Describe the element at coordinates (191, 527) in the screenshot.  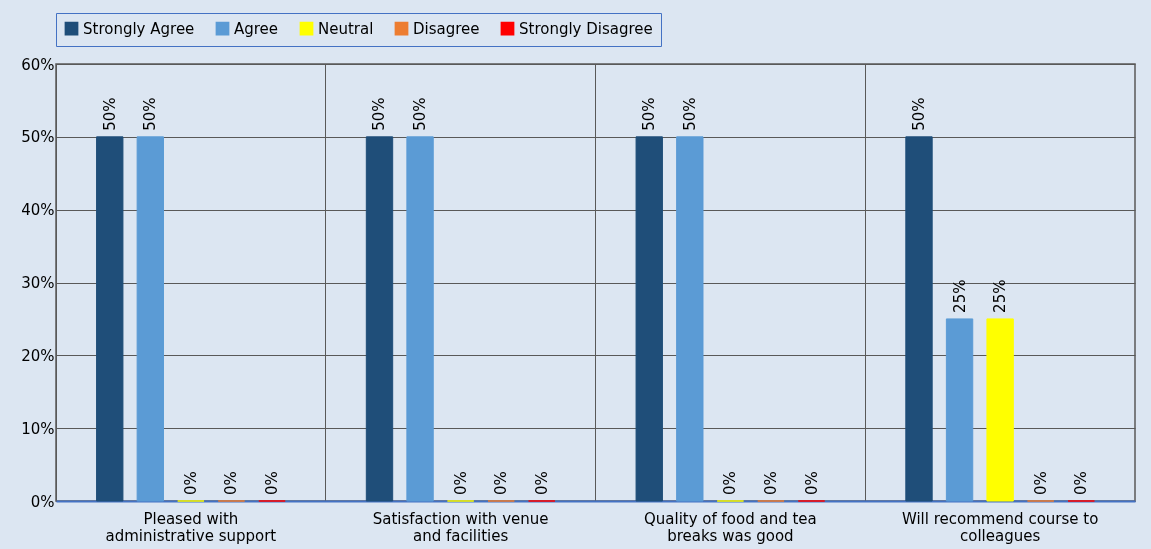
I see `x-tick-label: Pleased with administrative support` at that location.